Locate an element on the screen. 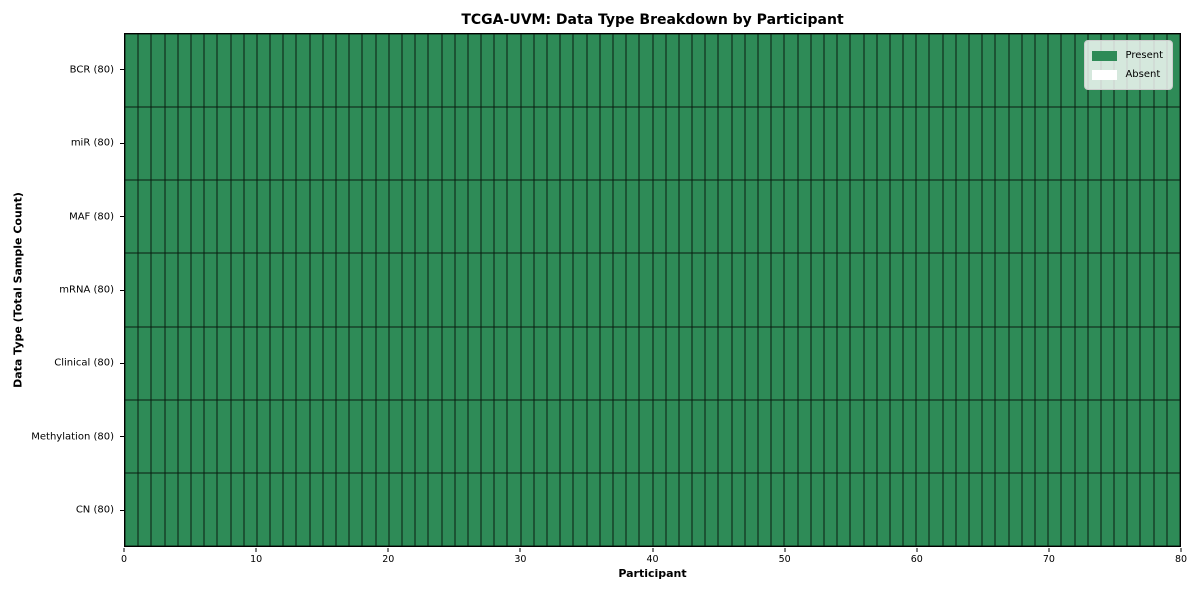  x-axis-label: Participant is located at coordinates (652, 573).